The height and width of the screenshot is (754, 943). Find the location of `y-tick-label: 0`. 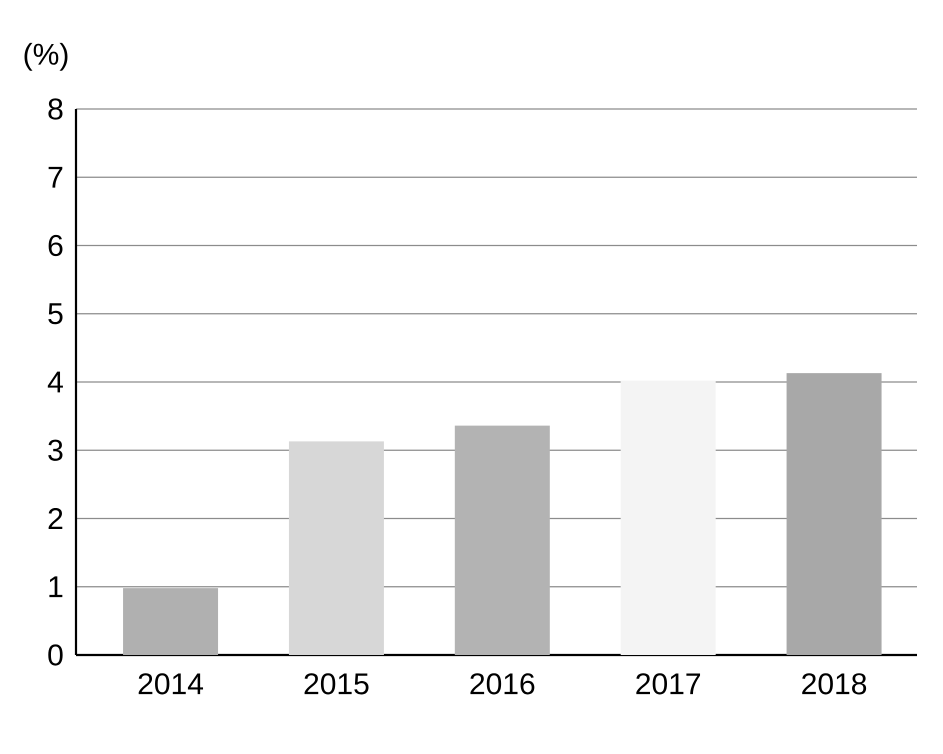

y-tick-label: 0 is located at coordinates (55, 655).